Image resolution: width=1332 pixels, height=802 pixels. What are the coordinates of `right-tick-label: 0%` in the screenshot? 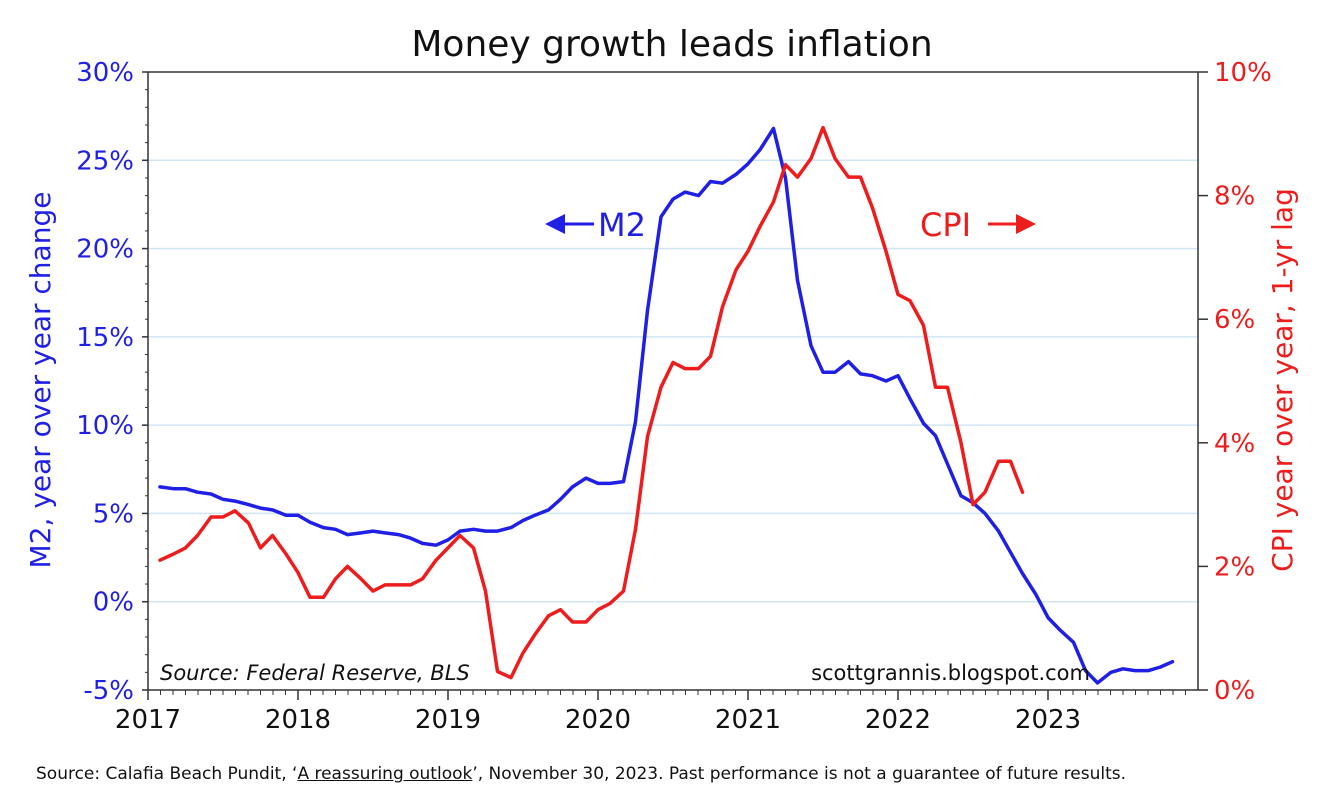 It's located at (1234, 691).